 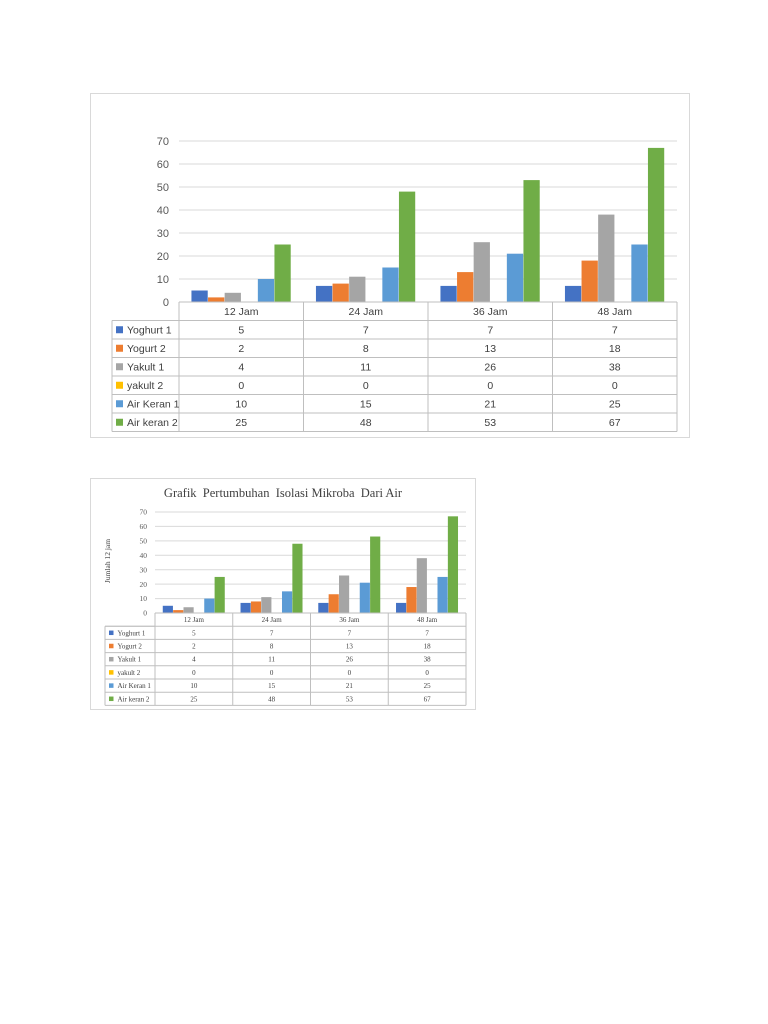 I want to click on y-axis-label: Jumlah 12 jam, so click(x=107, y=561).